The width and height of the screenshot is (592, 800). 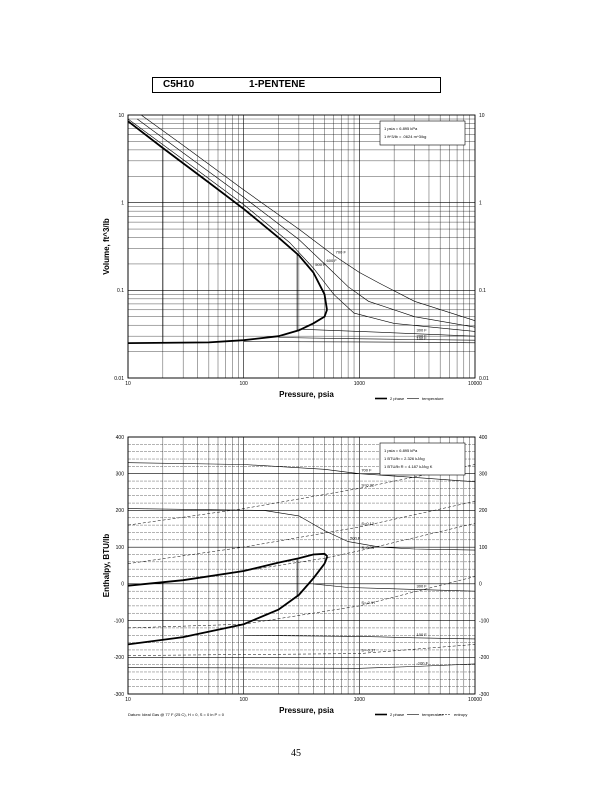 I want to click on y-tick-label: -300, so click(x=119, y=695).